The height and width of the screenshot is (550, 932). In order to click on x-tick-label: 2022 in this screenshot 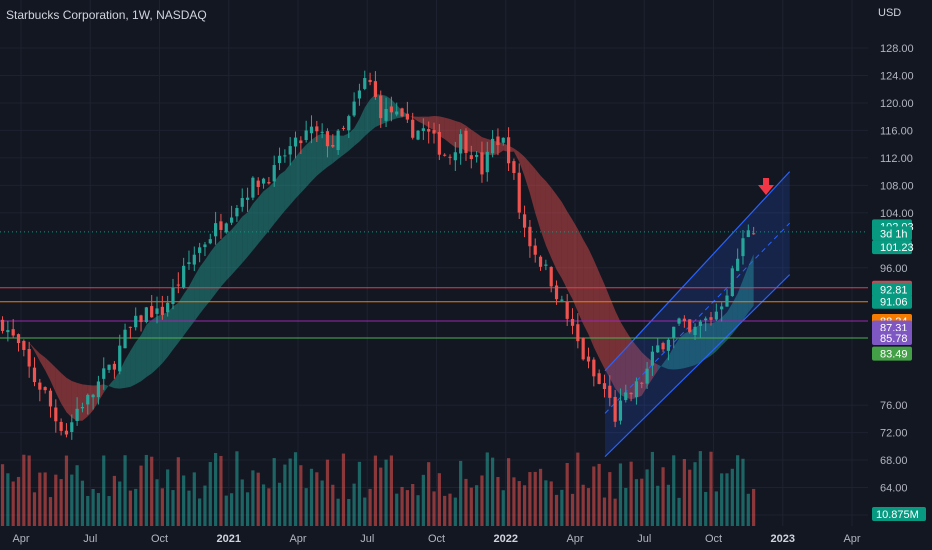, I will do `click(506, 539)`.